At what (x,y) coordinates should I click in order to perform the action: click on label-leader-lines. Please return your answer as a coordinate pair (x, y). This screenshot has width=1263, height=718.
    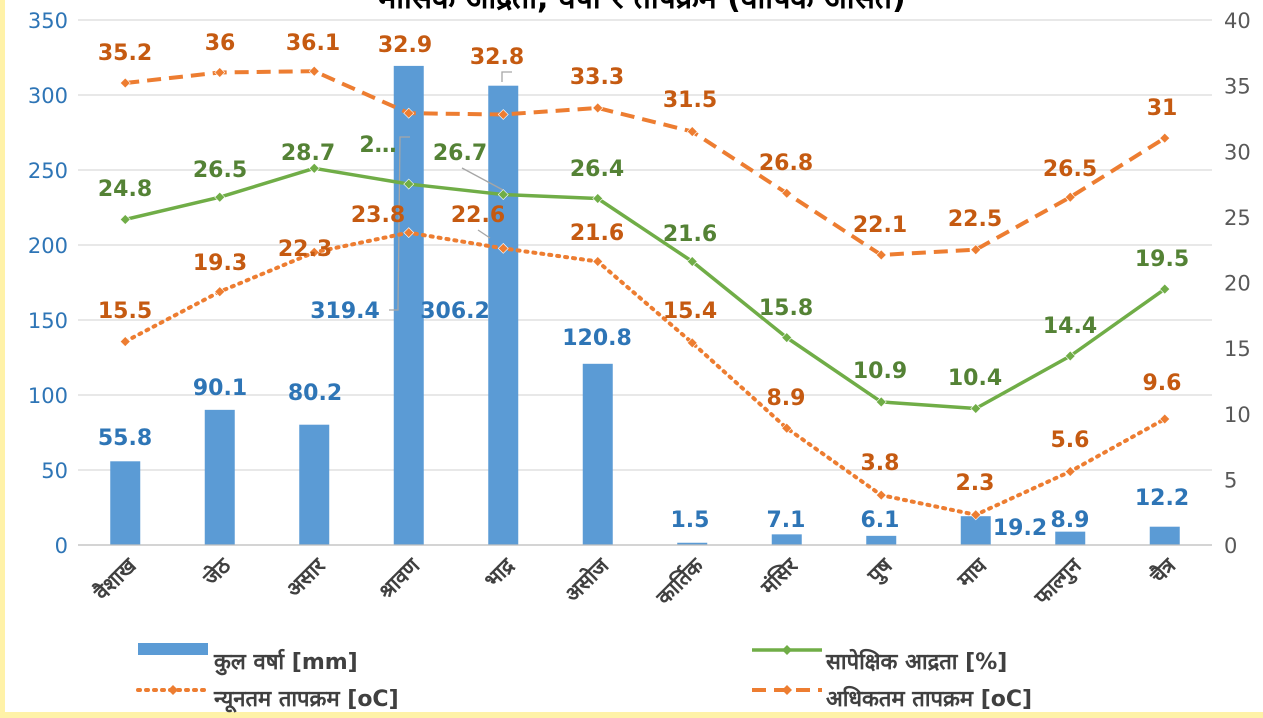
    Looking at the image, I should click on (450, 191).